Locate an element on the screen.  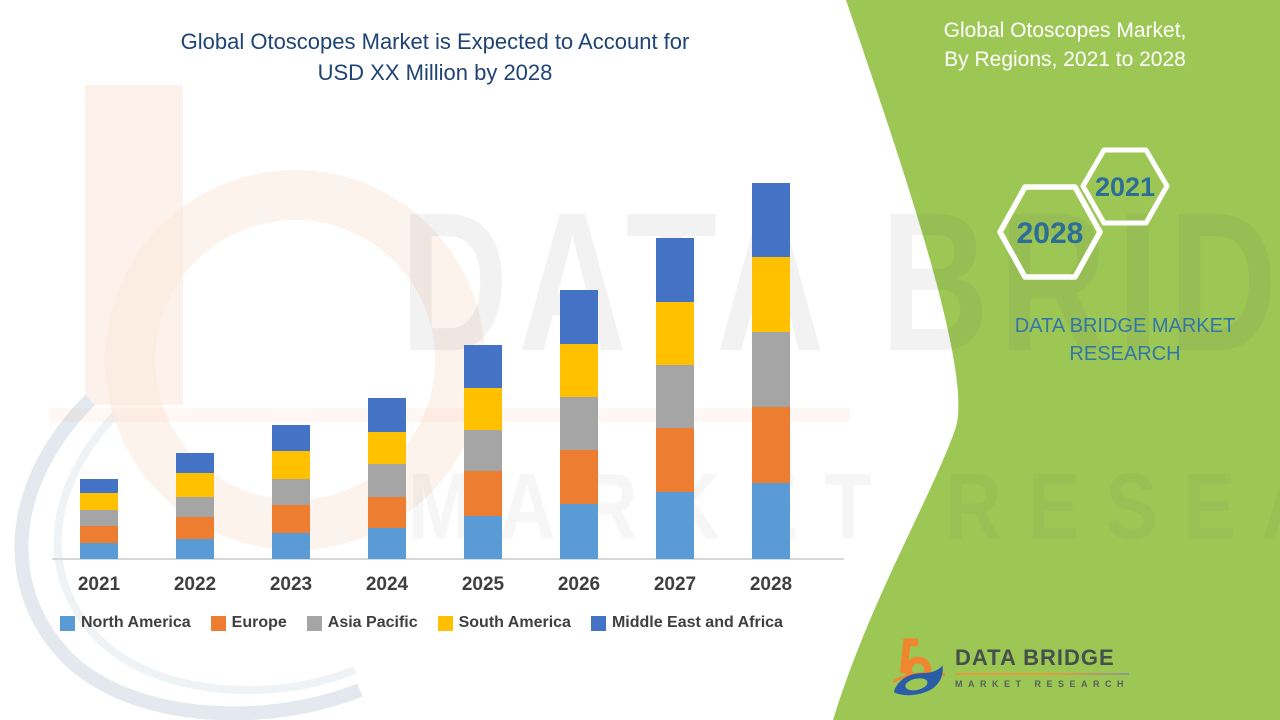
bar-segment-2022-middle-east-and-africa is located at coordinates (195, 463).